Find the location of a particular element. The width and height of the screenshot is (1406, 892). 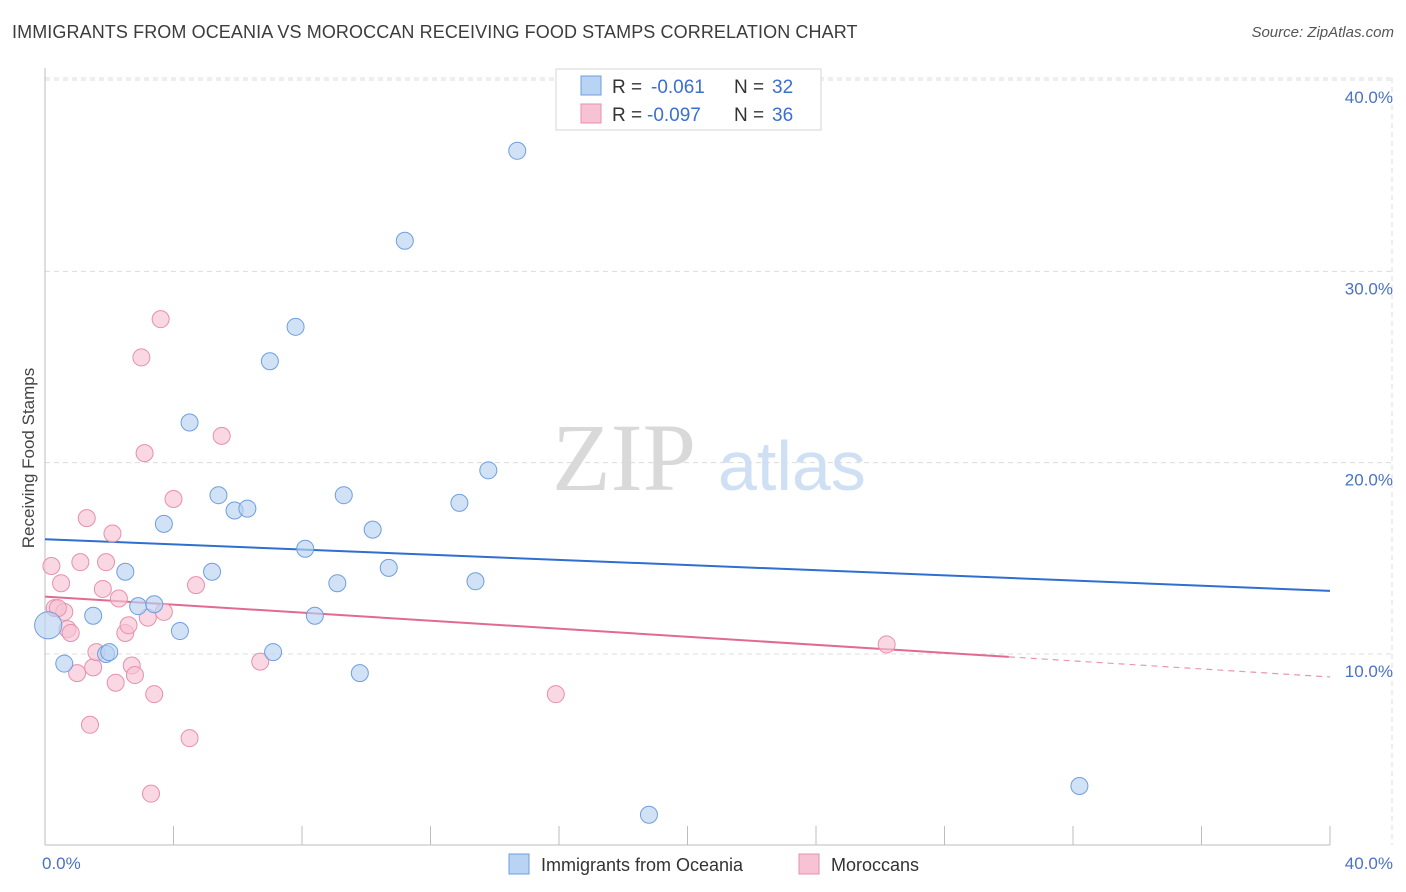

series-label-moroccans: Moroccans is located at coordinates (875, 865).